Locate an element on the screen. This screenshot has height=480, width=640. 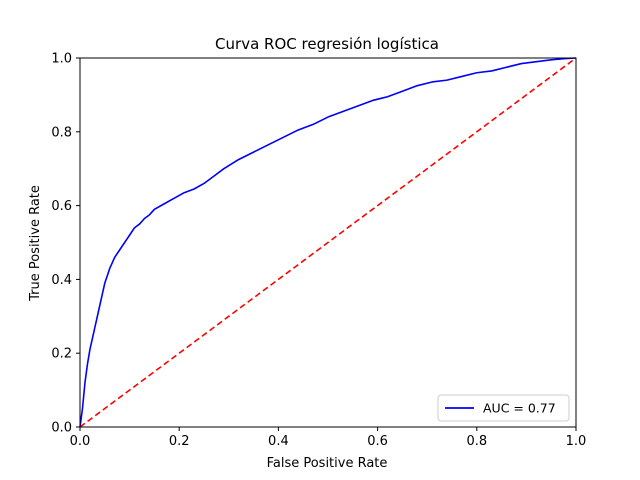
y-tick-label: 0.2 is located at coordinates (61, 354).